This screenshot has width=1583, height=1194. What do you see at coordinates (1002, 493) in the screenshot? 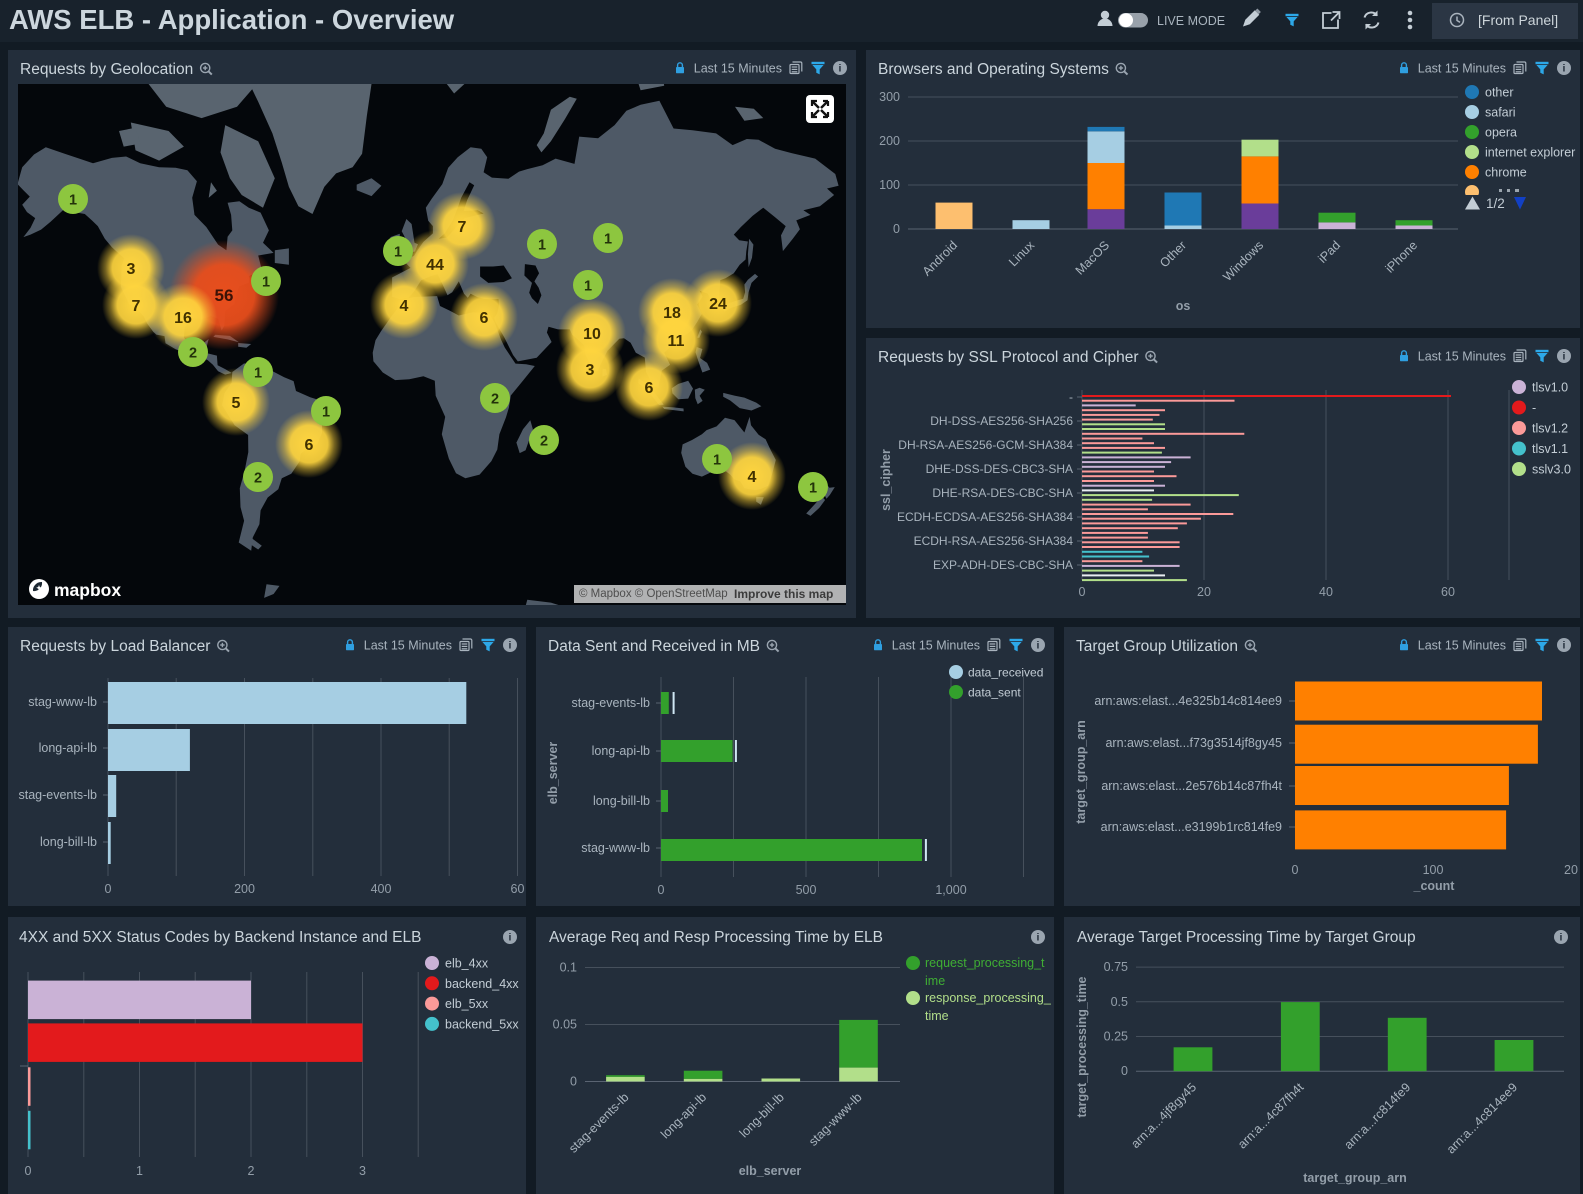
I see `svg-text: DHE-RSA-DES-CBC-SHA` at bounding box center [1002, 493].